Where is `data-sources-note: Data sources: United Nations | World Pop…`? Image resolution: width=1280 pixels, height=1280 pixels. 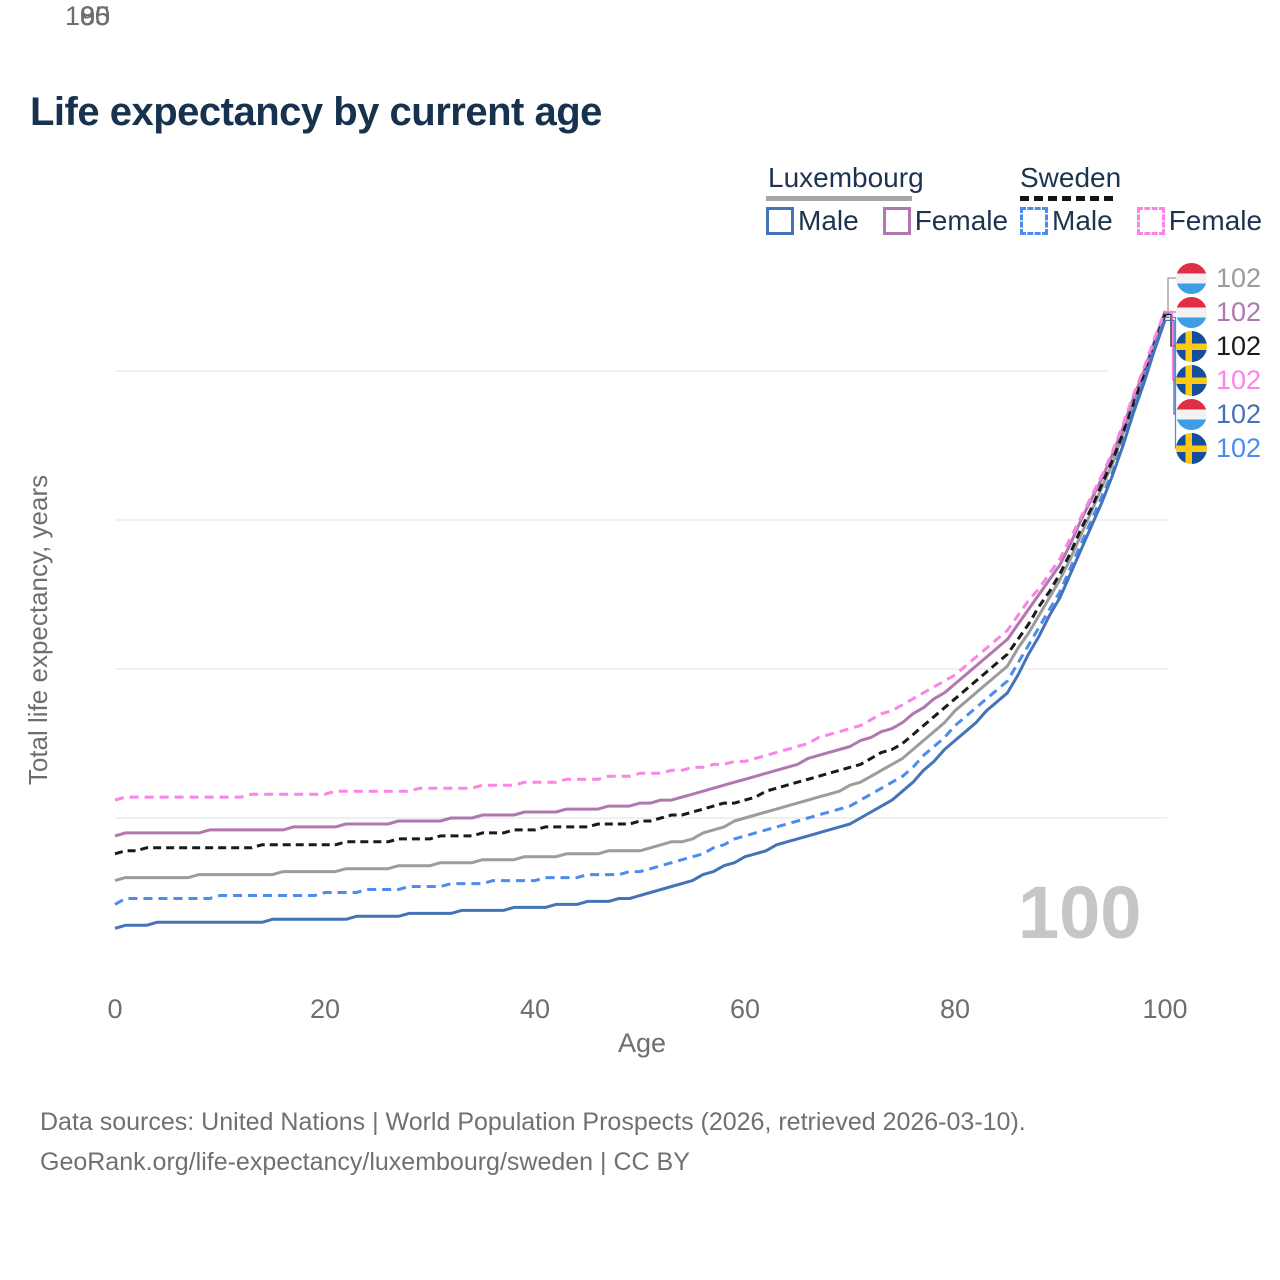 data-sources-note: Data sources: United Nations | World Pop… is located at coordinates (533, 1122).